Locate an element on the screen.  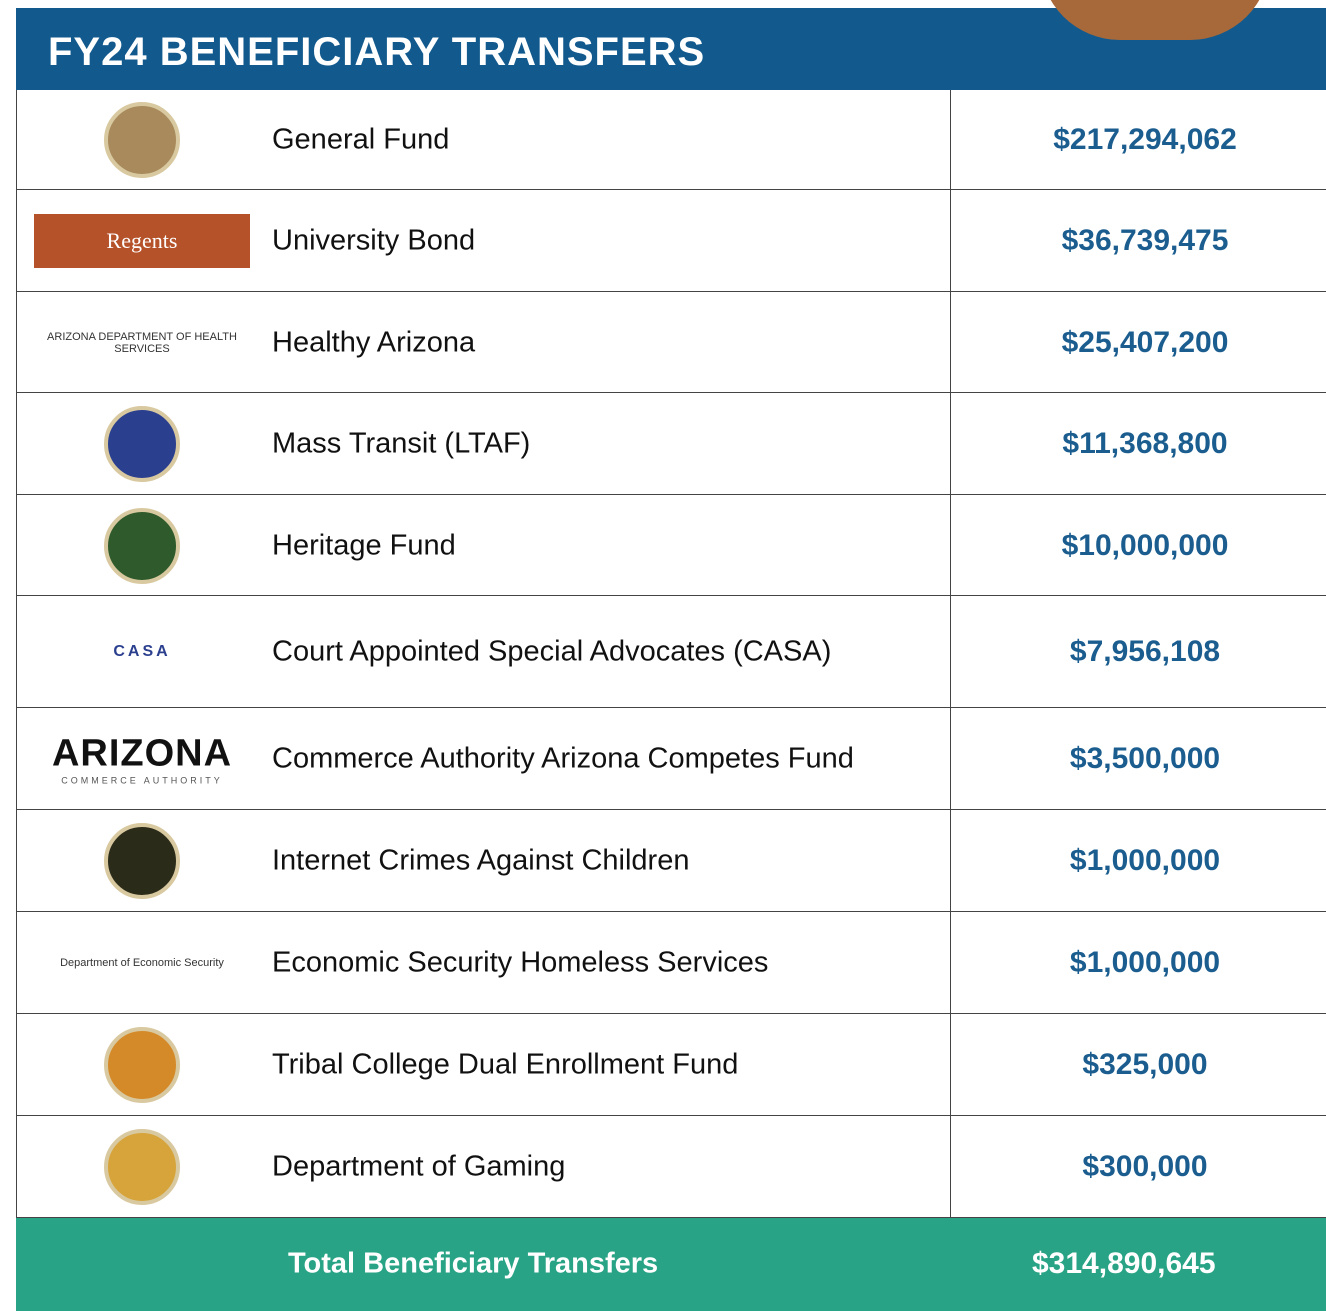
logo-subtext: COMMERCE AUTHORITY is located at coordinates (142, 780).